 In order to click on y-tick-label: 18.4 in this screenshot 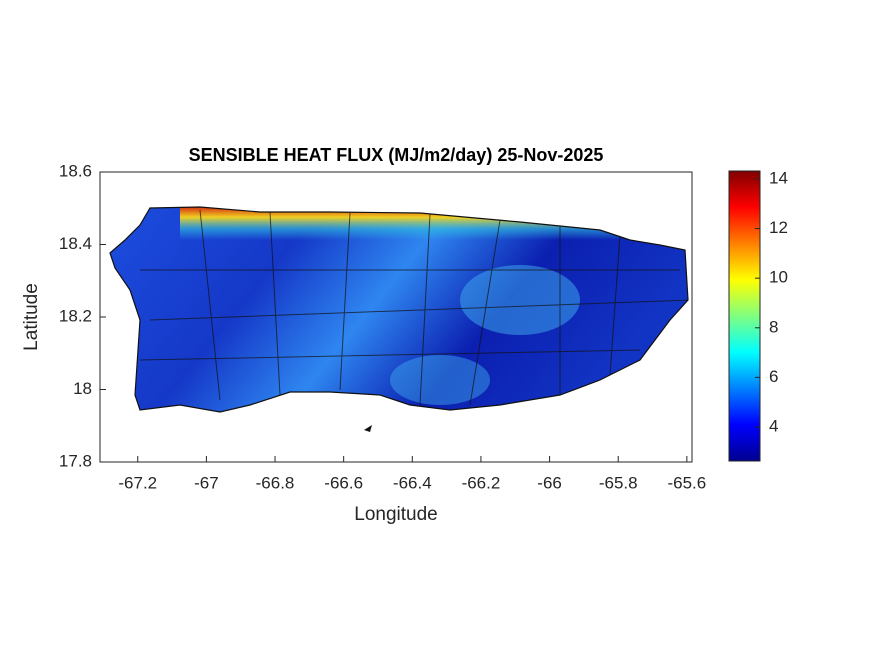, I will do `click(75, 243)`.